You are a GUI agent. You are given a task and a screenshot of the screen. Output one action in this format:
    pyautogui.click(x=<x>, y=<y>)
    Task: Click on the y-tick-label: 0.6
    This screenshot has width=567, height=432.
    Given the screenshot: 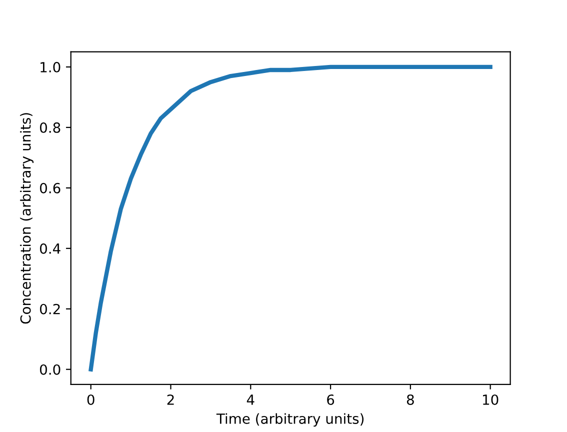 What is the action you would take?
    pyautogui.click(x=50, y=188)
    